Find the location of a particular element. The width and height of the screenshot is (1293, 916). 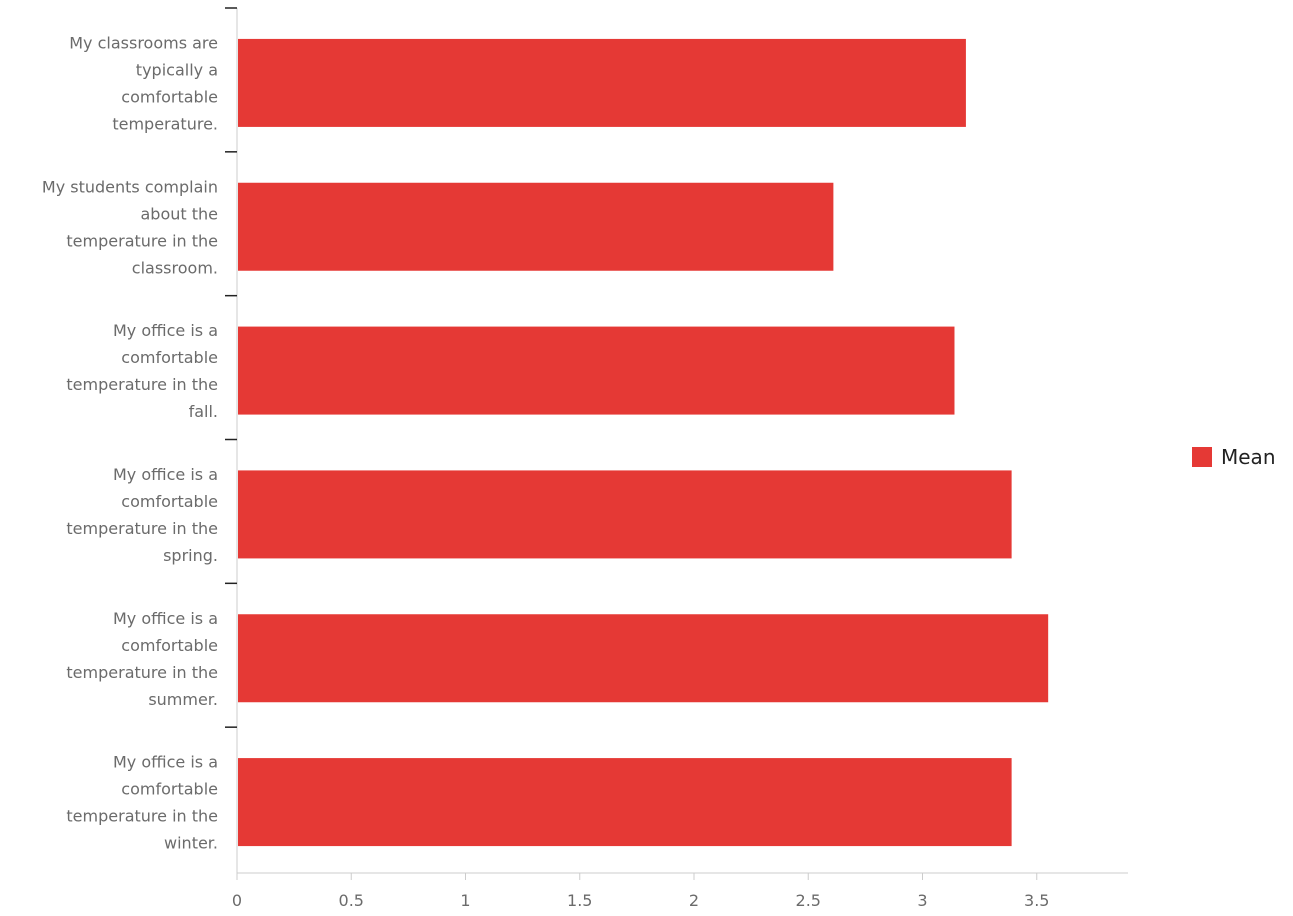

x-tick-label: 1 is located at coordinates (465, 900).